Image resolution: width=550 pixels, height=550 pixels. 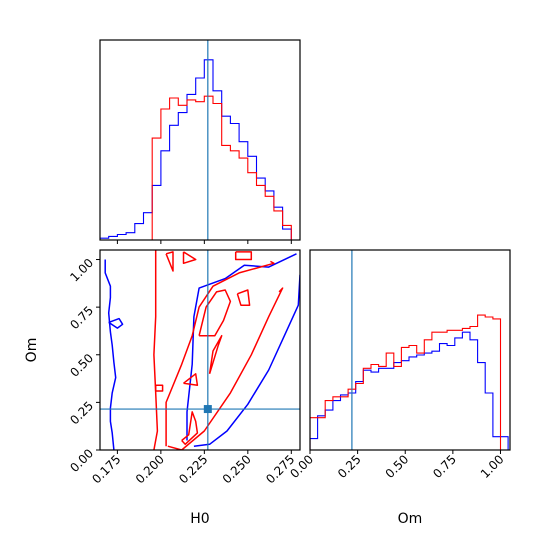 I want to click on om-histogram-red, so click(x=409, y=382).